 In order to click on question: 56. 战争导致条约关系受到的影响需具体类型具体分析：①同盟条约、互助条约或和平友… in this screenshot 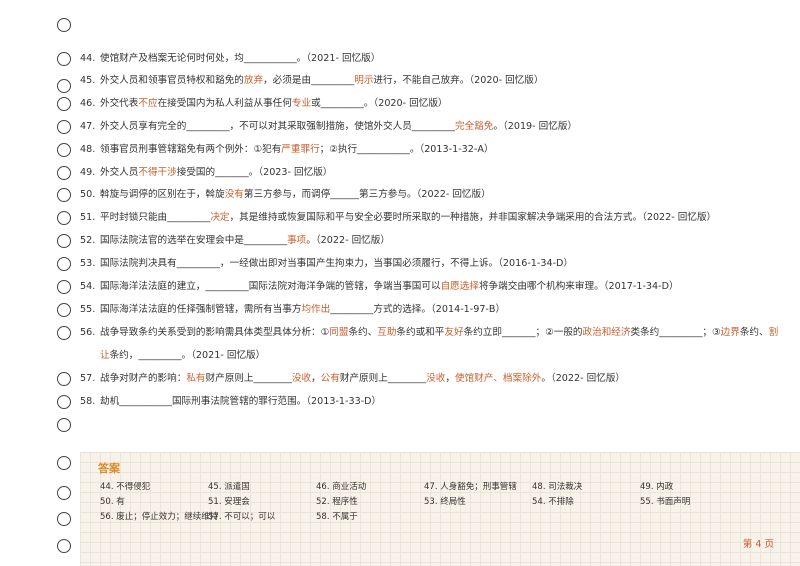, I will do `click(430, 344)`.